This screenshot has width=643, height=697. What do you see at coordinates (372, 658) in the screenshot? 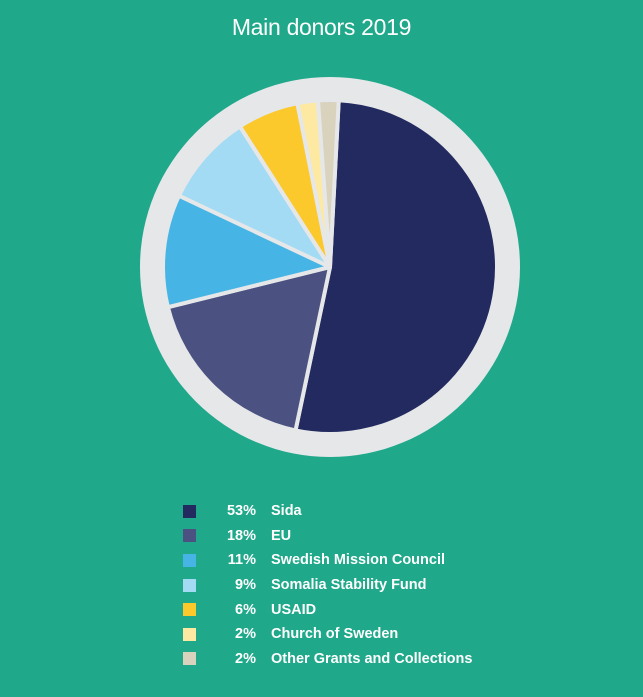
I see `legend-label: Other Grants and Collections` at bounding box center [372, 658].